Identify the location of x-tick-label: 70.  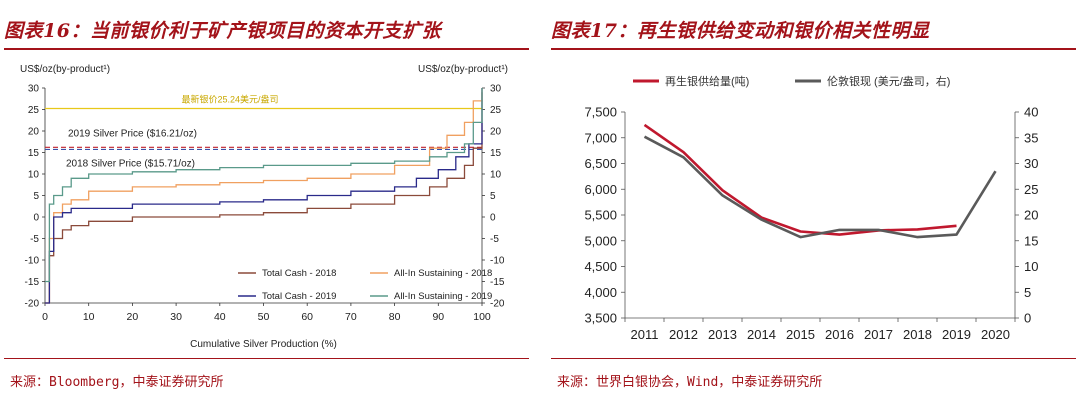
(351, 317).